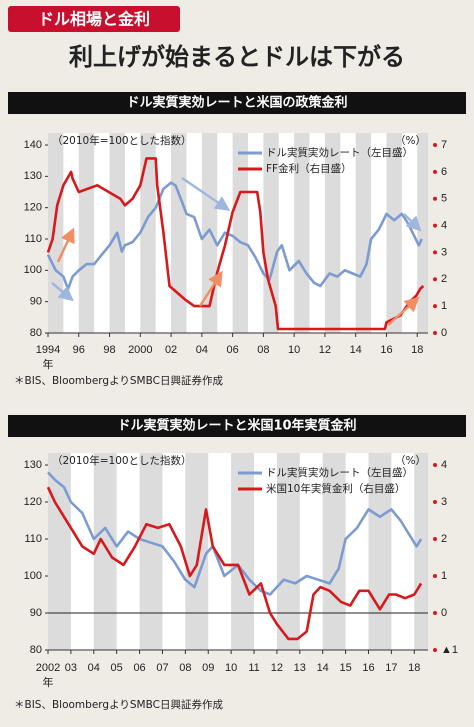 The width and height of the screenshot is (474, 727). Describe the element at coordinates (444, 199) in the screenshot. I see `y2-tick-label: 5` at that location.